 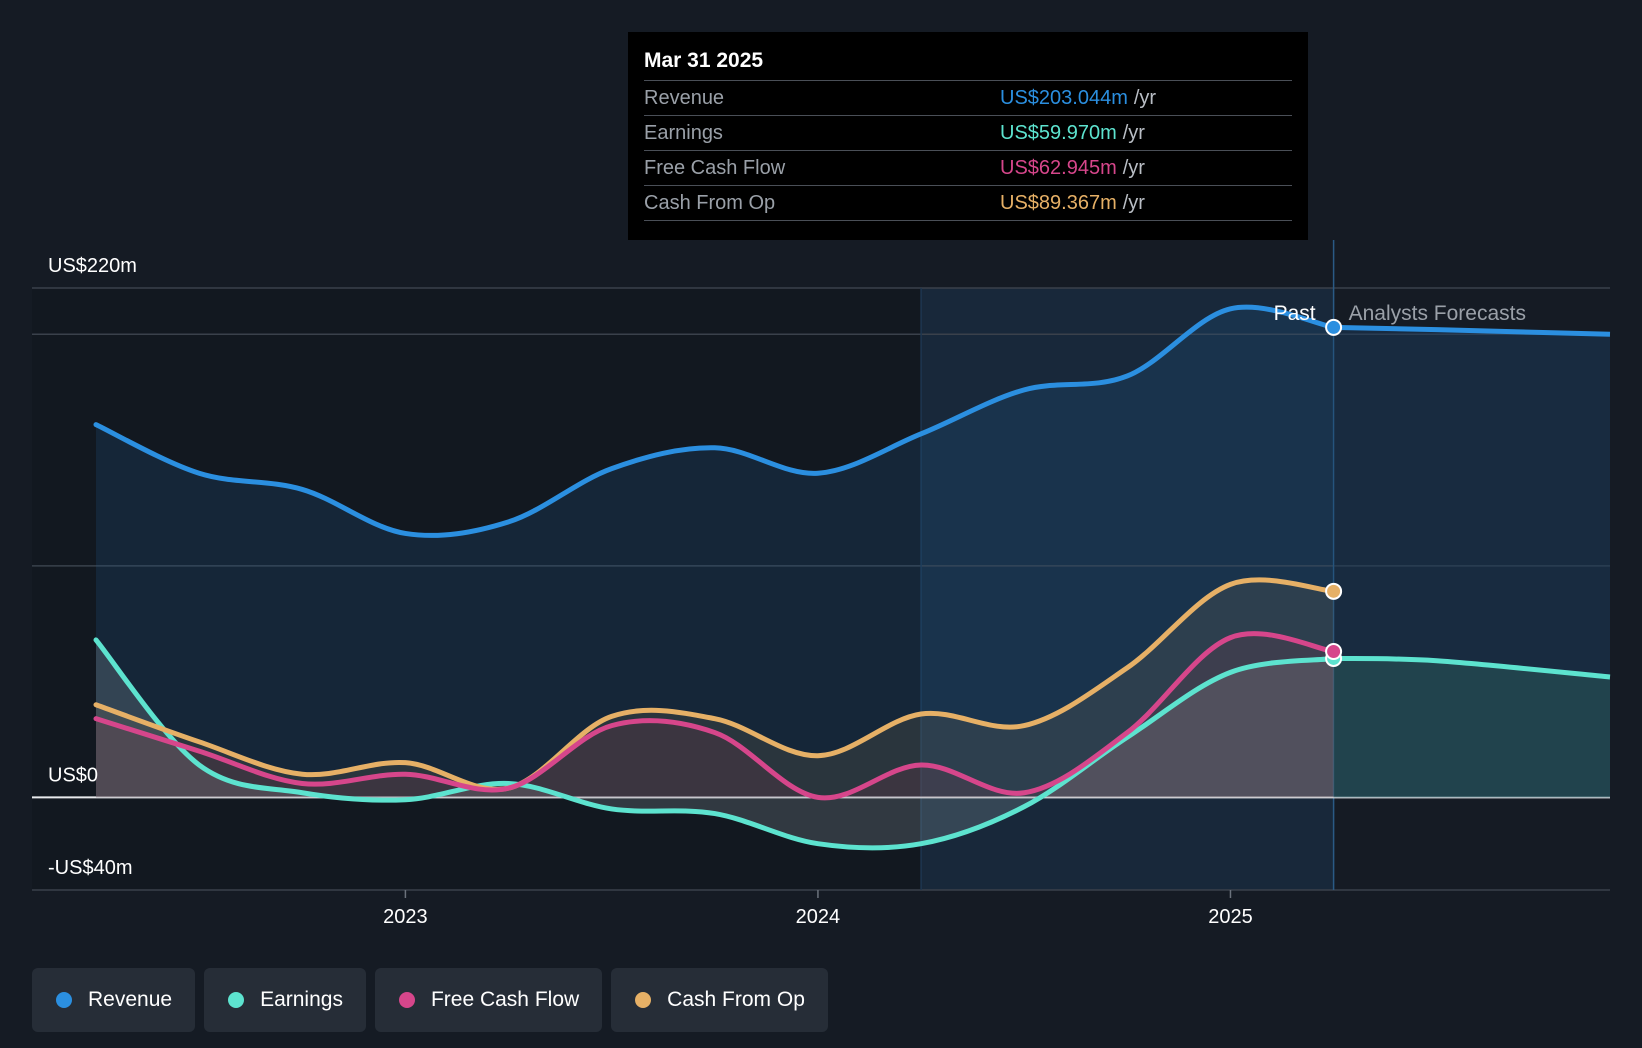 What do you see at coordinates (715, 167) in the screenshot?
I see `tooltip-label: Free Cash Flow` at bounding box center [715, 167].